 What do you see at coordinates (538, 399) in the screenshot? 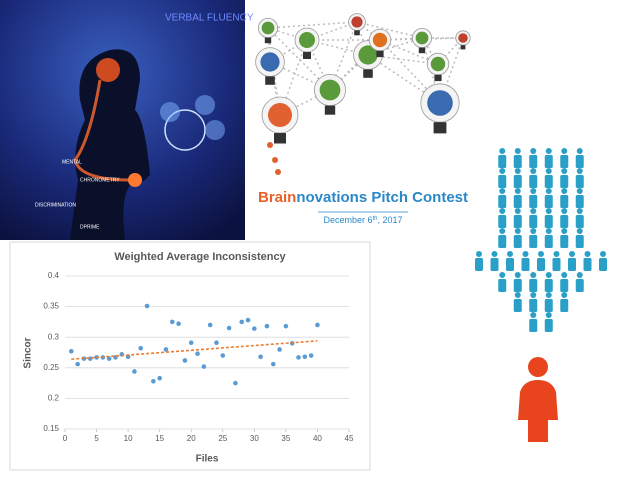
I see `doctor` at bounding box center [538, 399].